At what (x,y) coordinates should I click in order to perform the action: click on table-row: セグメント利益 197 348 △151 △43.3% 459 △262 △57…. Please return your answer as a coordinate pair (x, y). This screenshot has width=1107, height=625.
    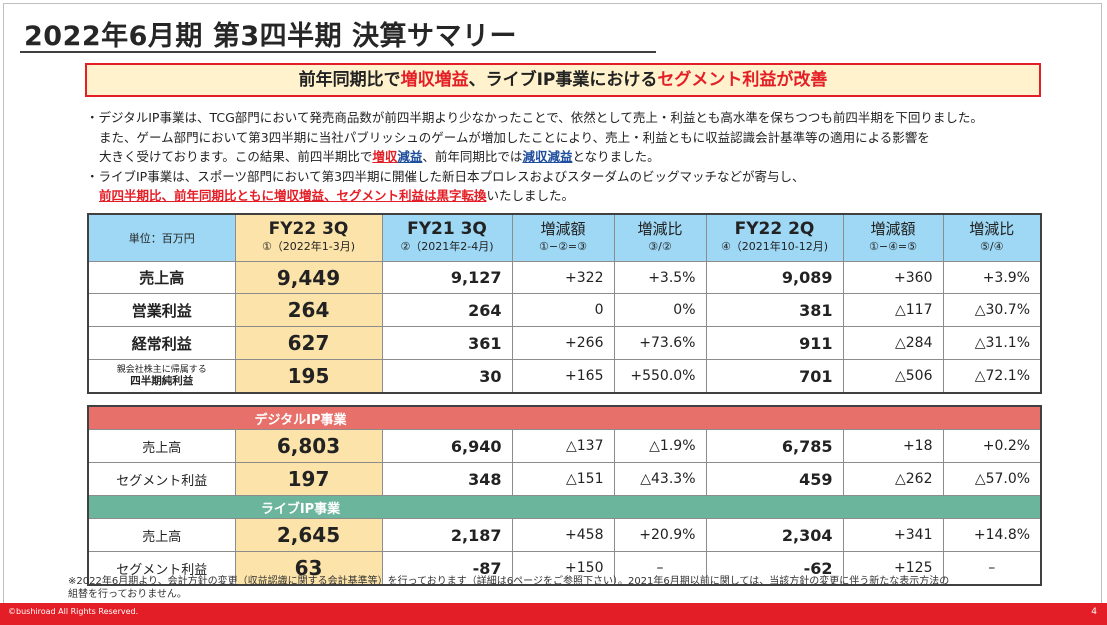
    Looking at the image, I should click on (564, 479).